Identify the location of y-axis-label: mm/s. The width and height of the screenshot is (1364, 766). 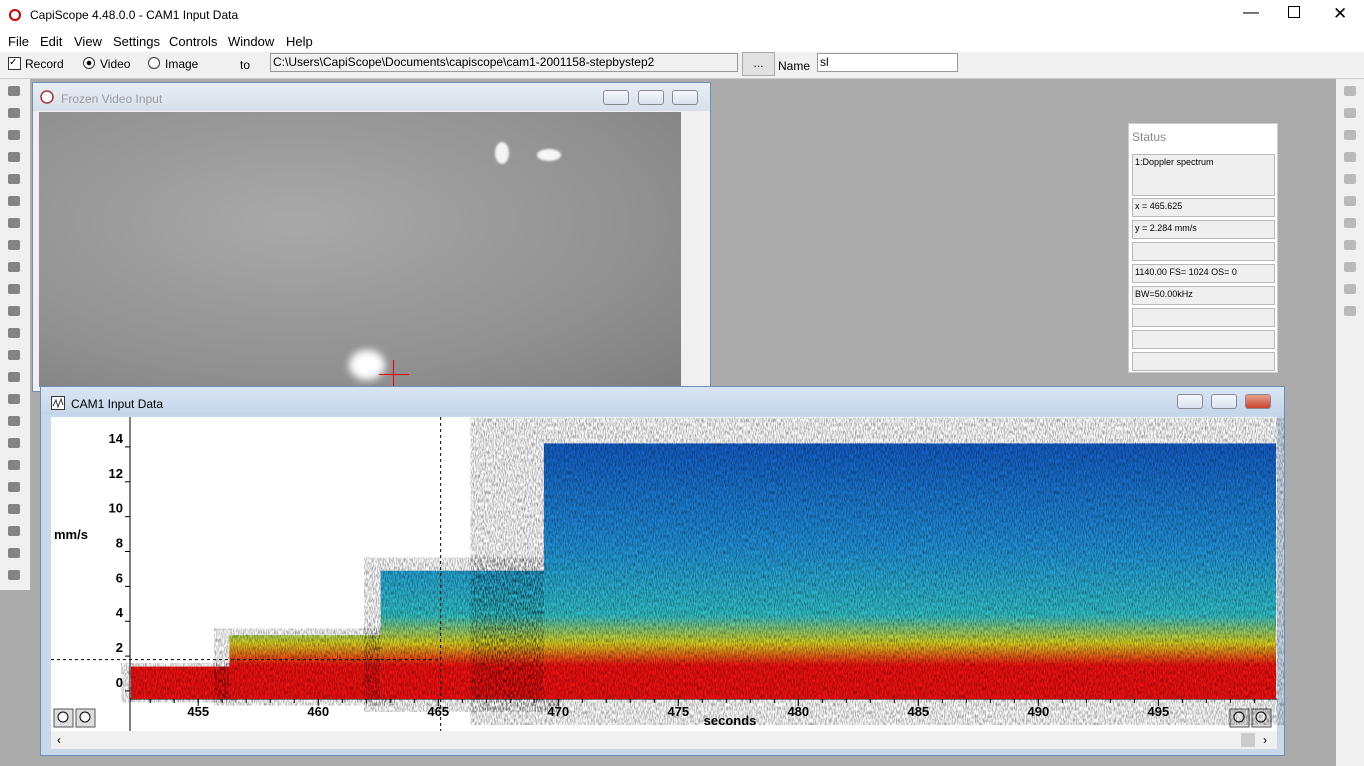
(71, 534).